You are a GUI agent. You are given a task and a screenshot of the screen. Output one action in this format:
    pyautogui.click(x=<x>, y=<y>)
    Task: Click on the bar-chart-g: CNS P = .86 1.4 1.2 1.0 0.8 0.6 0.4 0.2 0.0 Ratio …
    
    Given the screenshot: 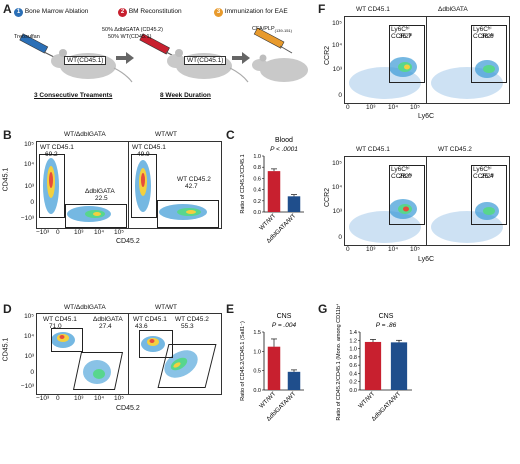 What is the action you would take?
    pyautogui.click(x=377, y=372)
    